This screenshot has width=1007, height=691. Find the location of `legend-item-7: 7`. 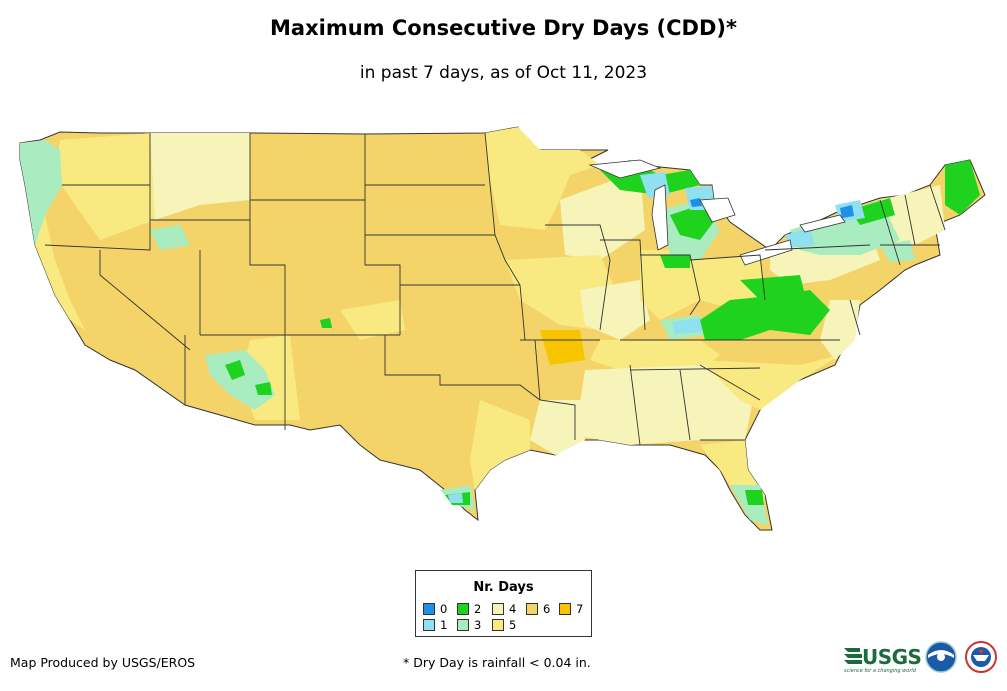

legend-item-7: 7 is located at coordinates (571, 609).